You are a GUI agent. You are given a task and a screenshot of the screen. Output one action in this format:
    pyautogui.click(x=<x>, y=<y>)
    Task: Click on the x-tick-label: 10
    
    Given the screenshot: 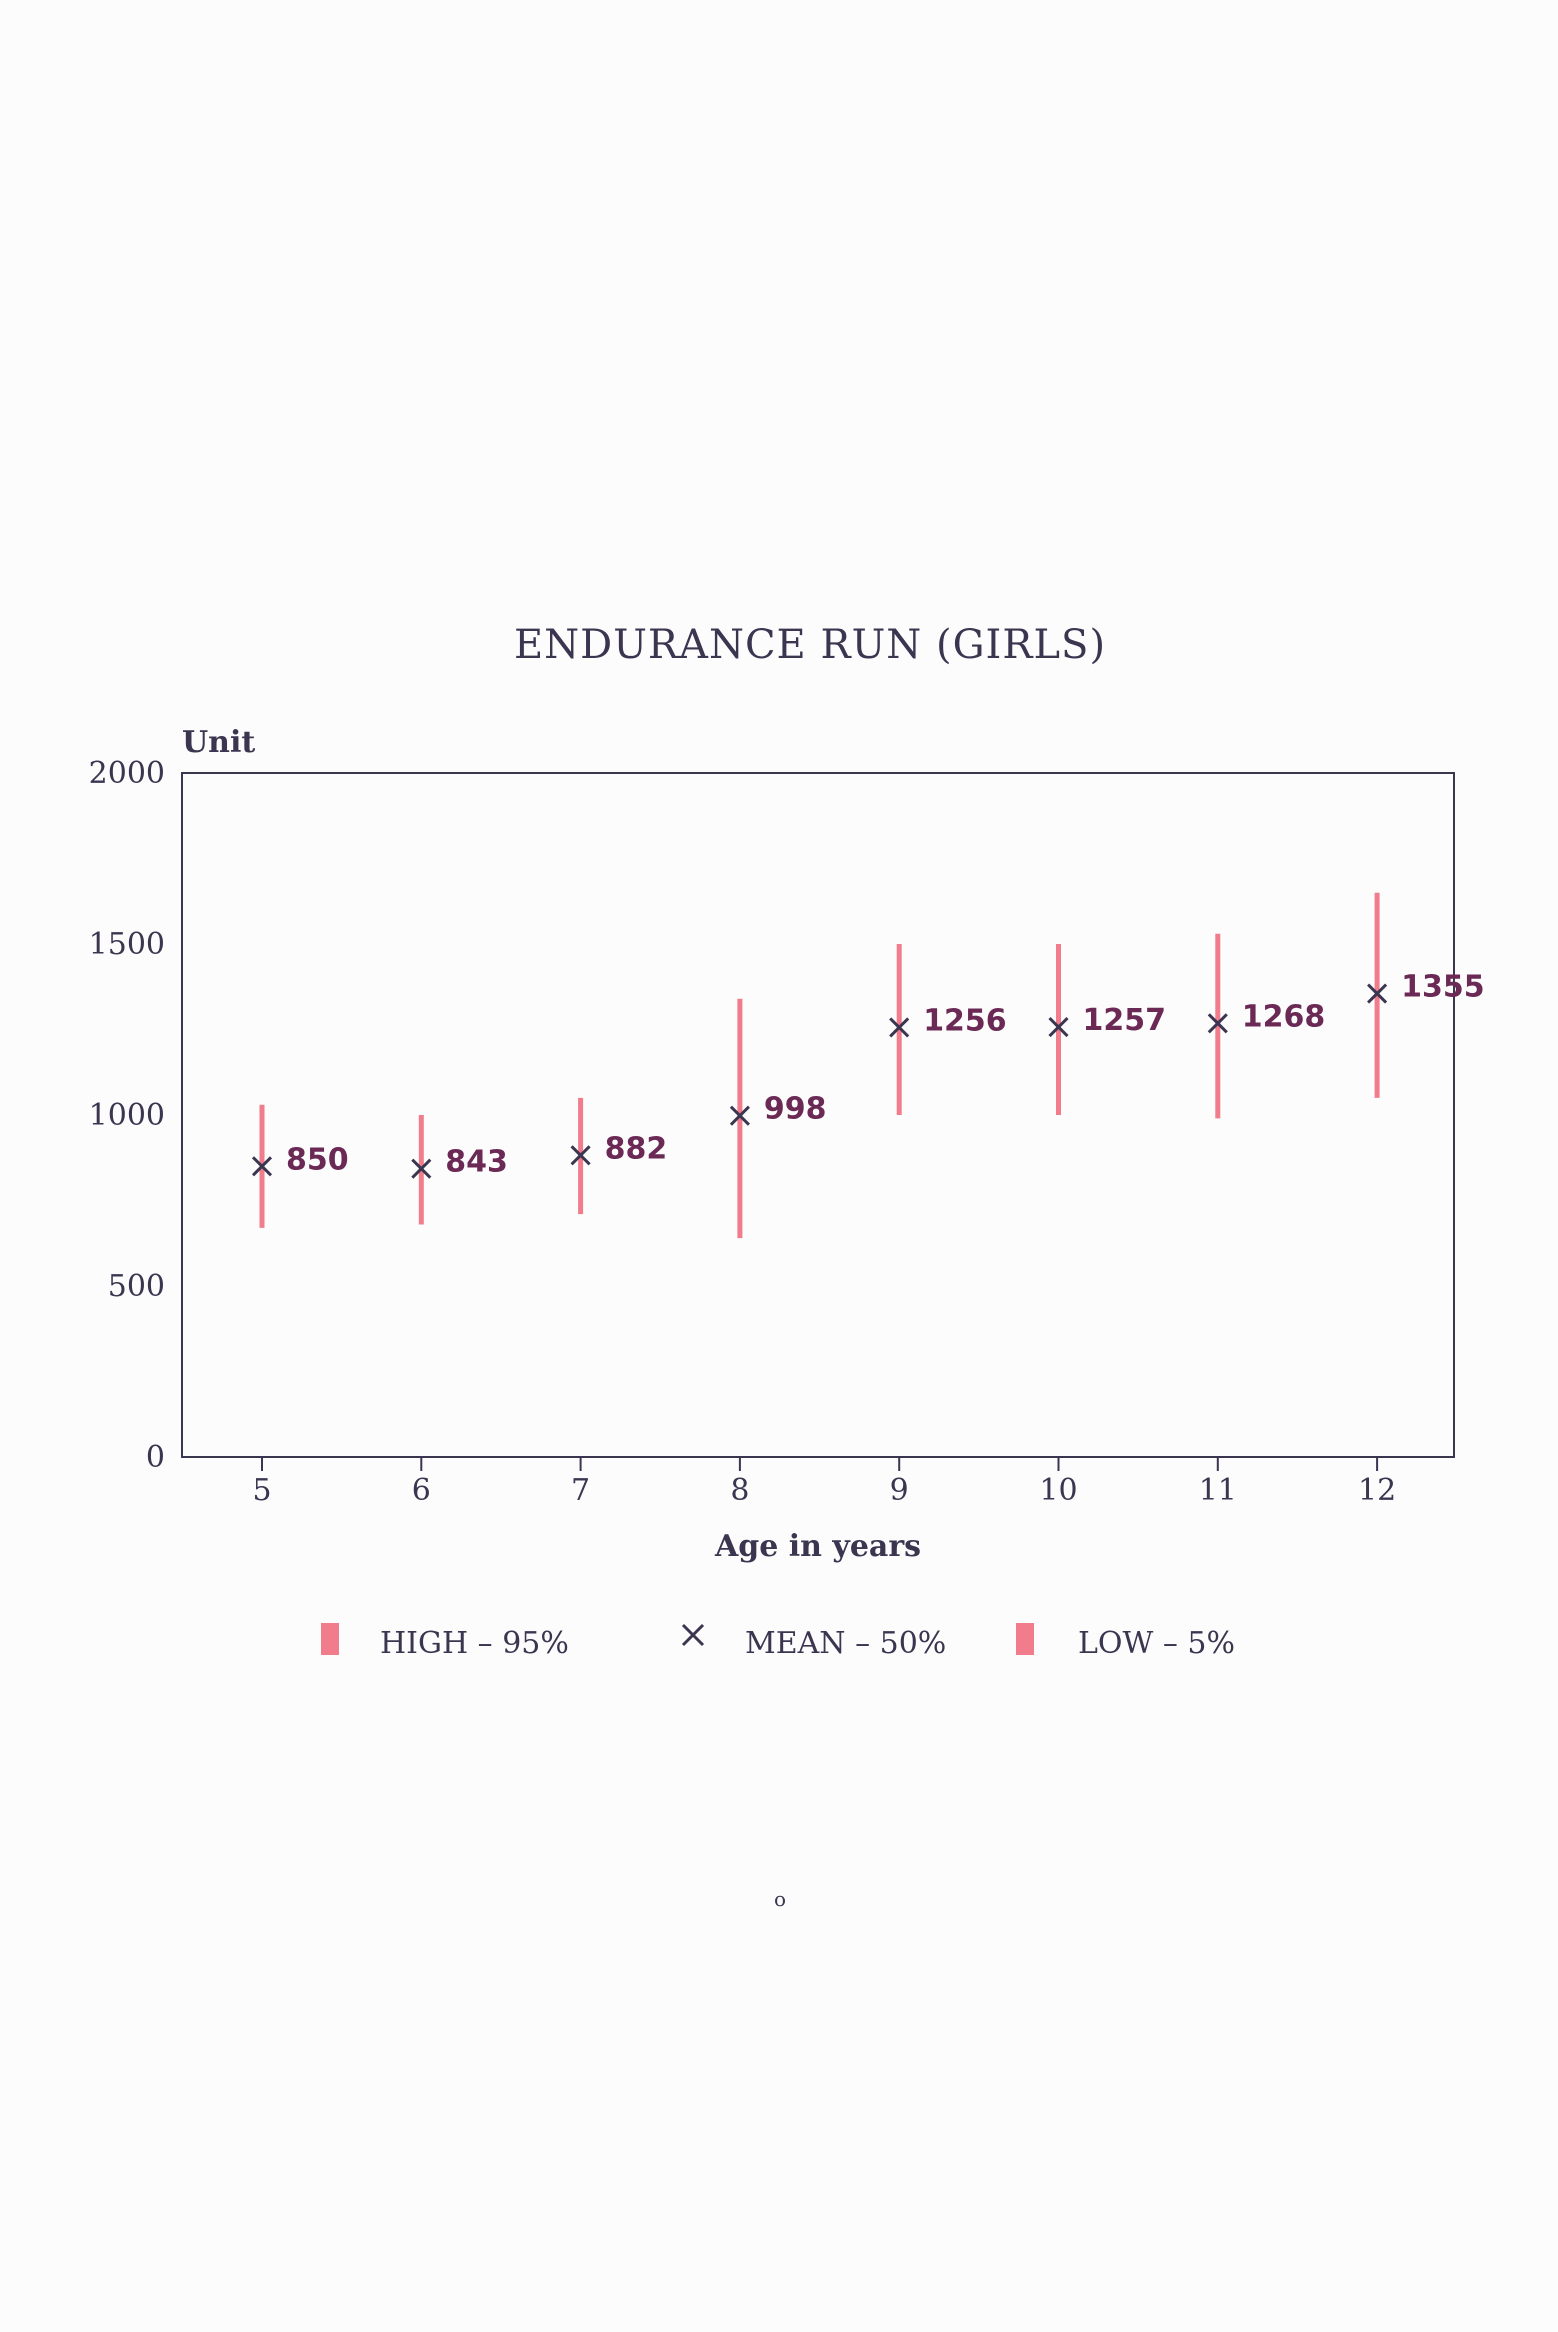 What is the action you would take?
    pyautogui.click(x=1058, y=1490)
    